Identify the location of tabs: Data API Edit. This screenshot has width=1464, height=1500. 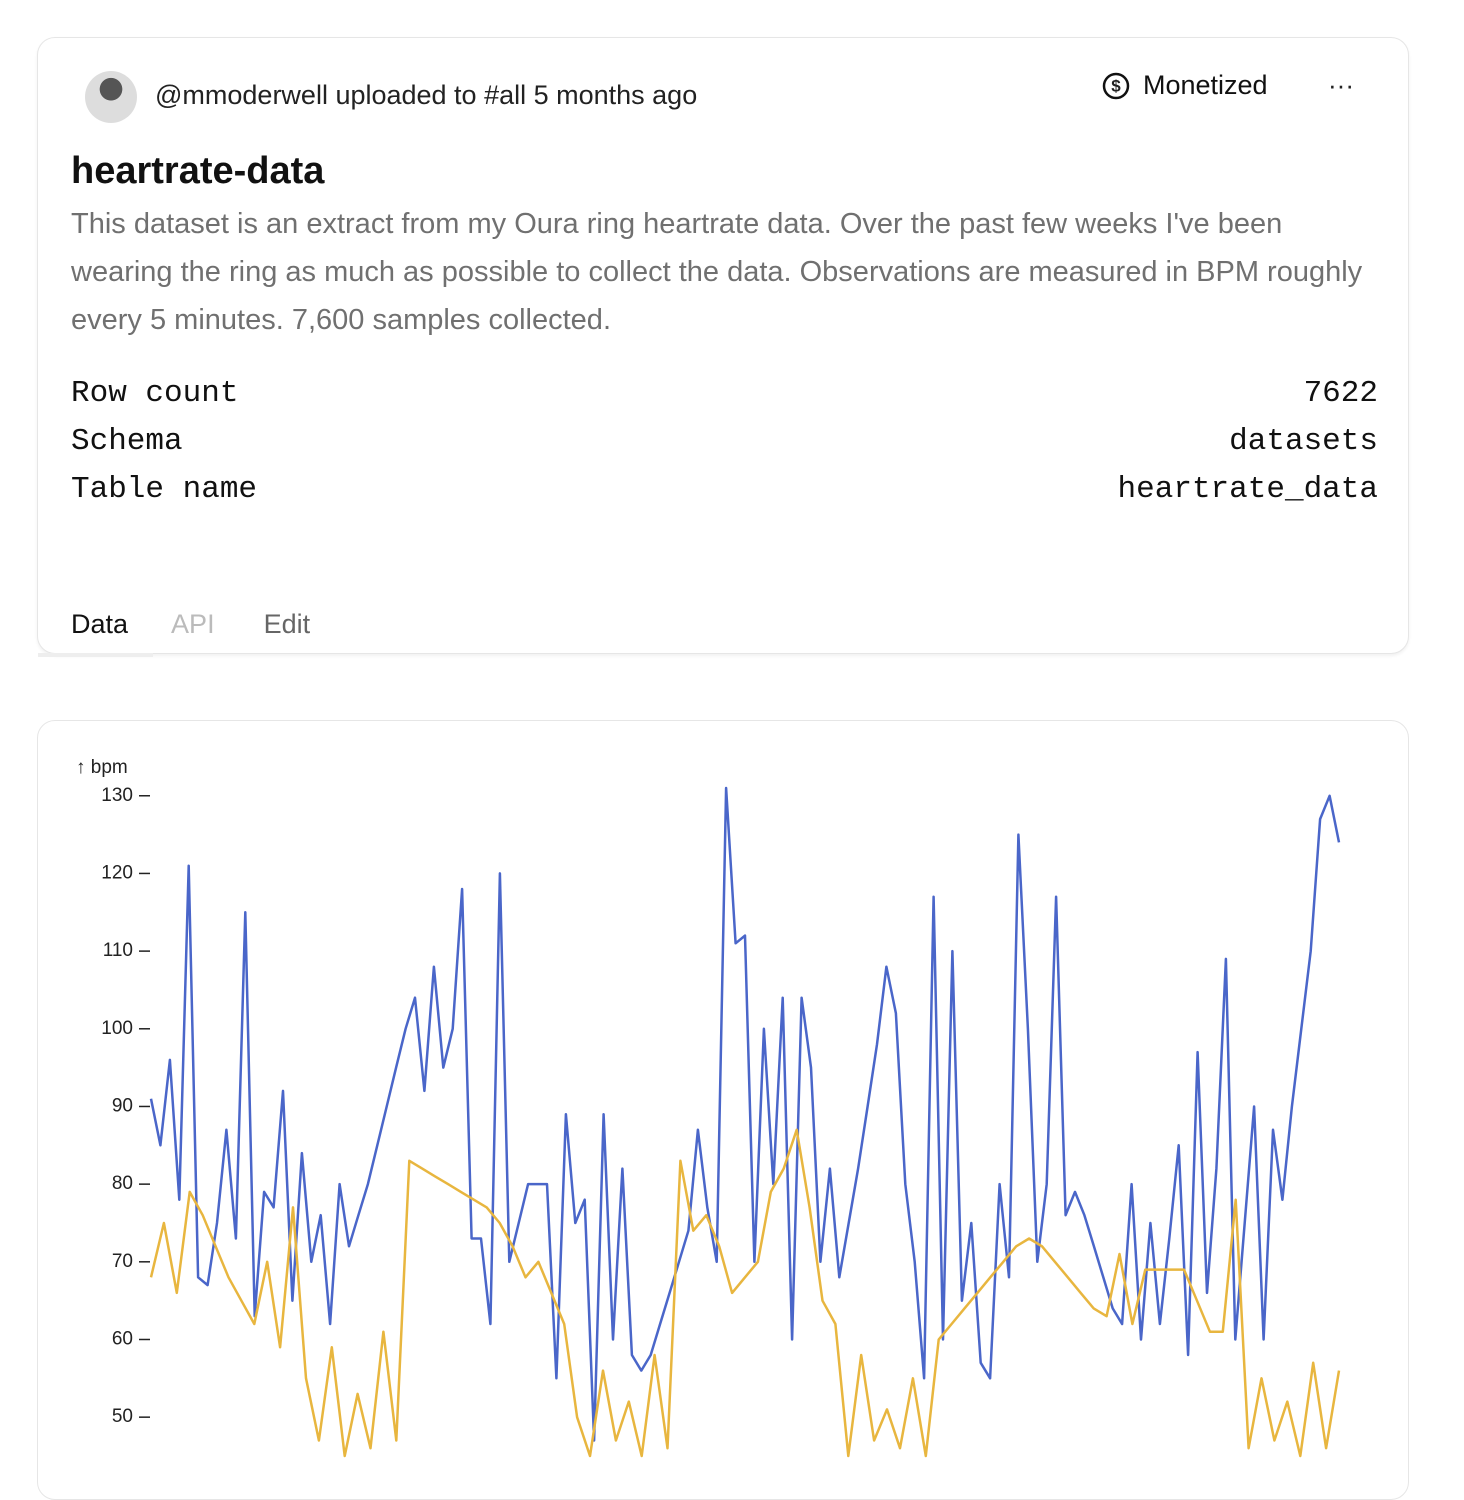
(186, 630).